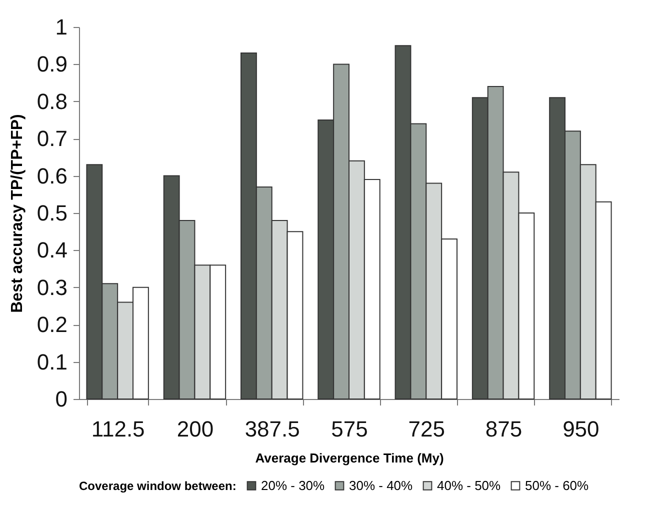 The height and width of the screenshot is (521, 656). I want to click on y-tick-label: 0.3, so click(52, 287).